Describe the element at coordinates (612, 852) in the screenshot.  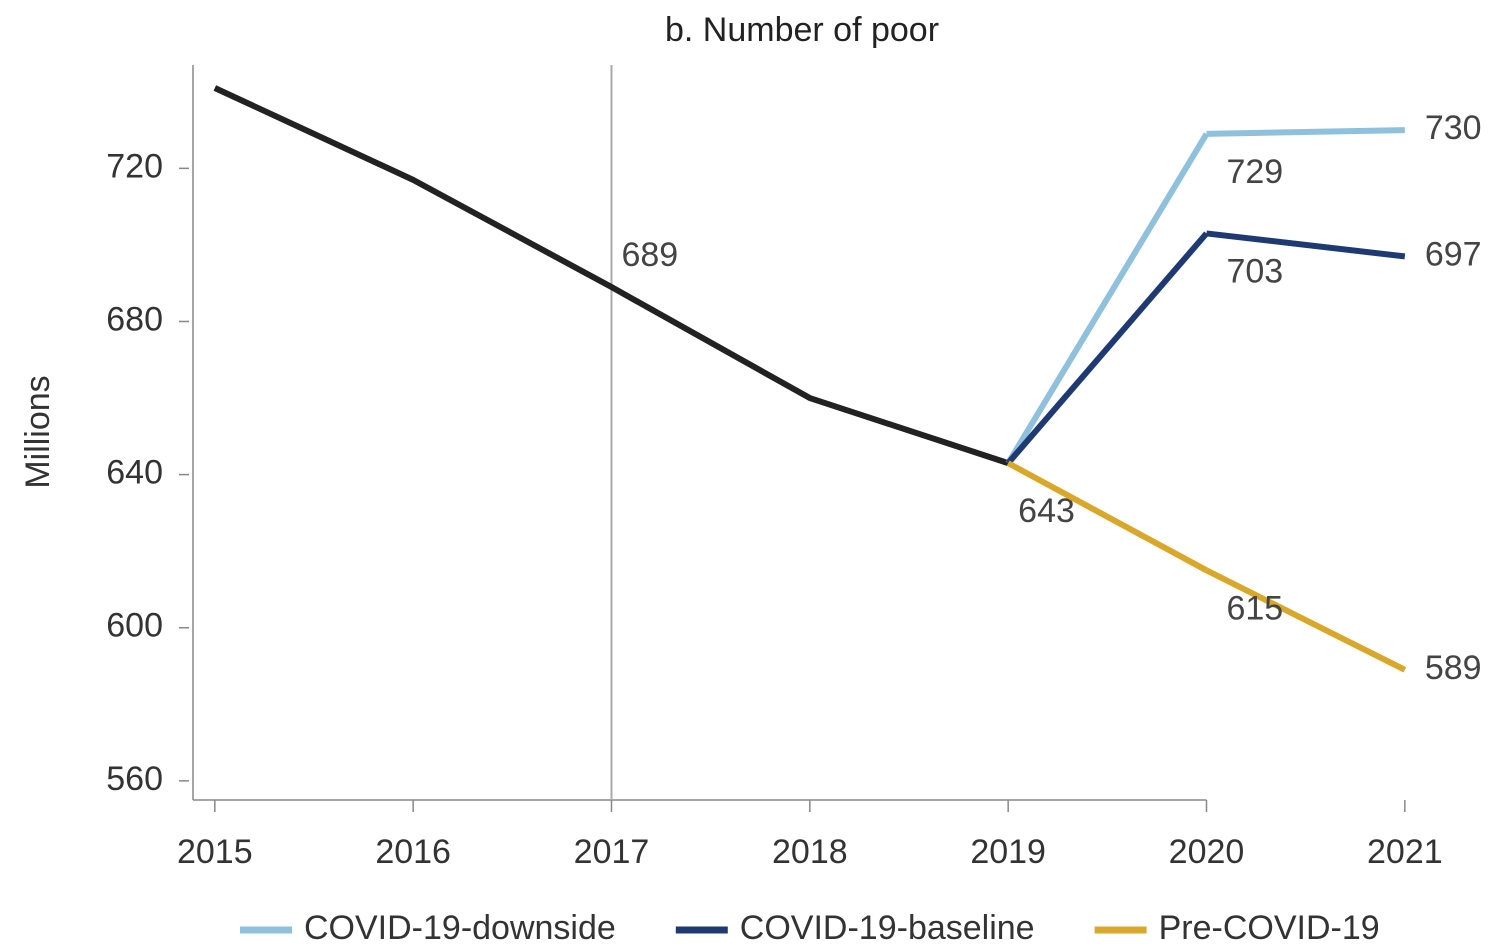
I see `x-tick-label: 2017` at that location.